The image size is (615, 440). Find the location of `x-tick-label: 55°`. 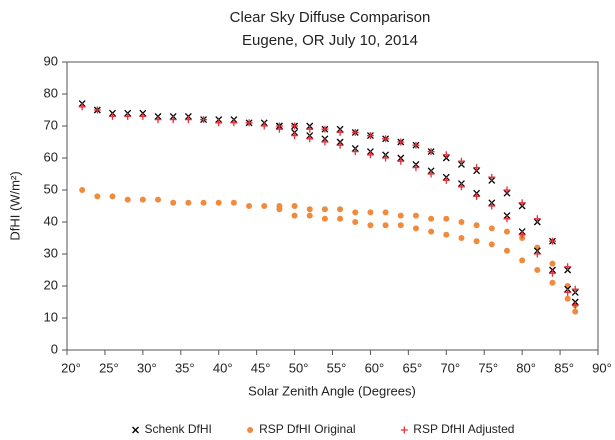

x-tick-label: 55° is located at coordinates (337, 367).